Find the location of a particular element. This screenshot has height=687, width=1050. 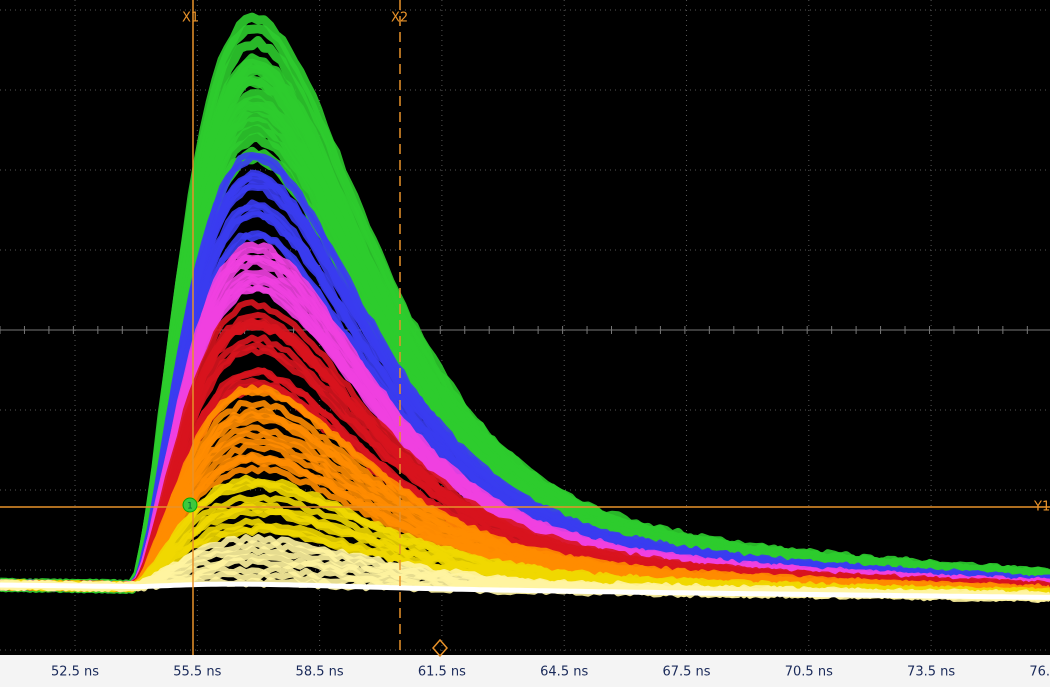

cursor-x1-label: X1 is located at coordinates (190, 18).